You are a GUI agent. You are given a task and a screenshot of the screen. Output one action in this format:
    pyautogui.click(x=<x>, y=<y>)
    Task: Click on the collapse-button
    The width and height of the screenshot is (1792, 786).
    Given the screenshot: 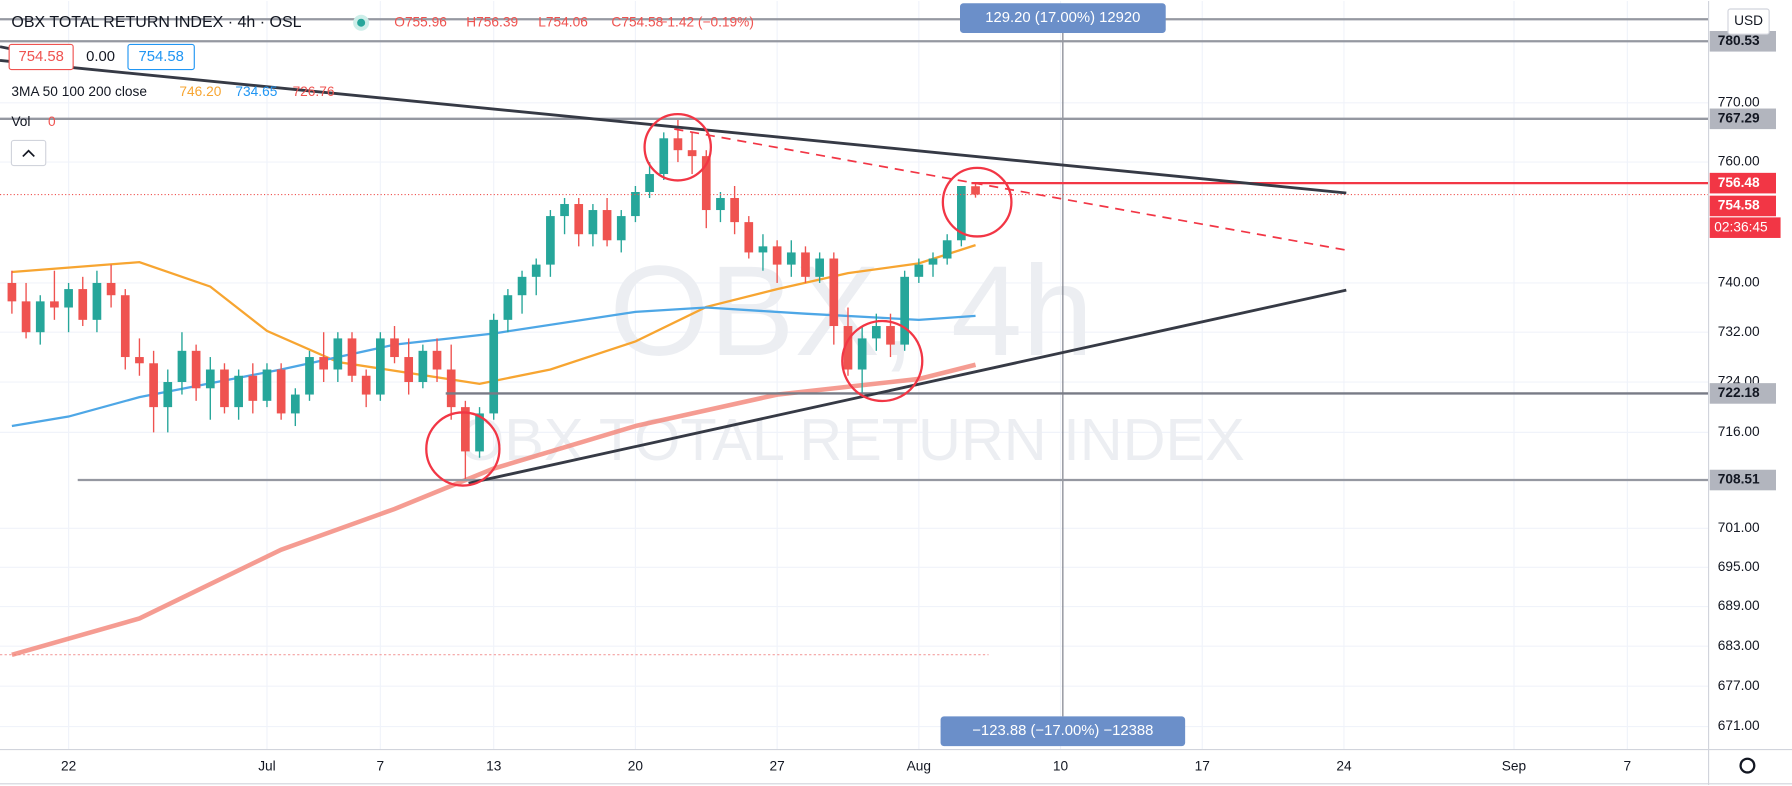 What is the action you would take?
    pyautogui.click(x=28, y=153)
    